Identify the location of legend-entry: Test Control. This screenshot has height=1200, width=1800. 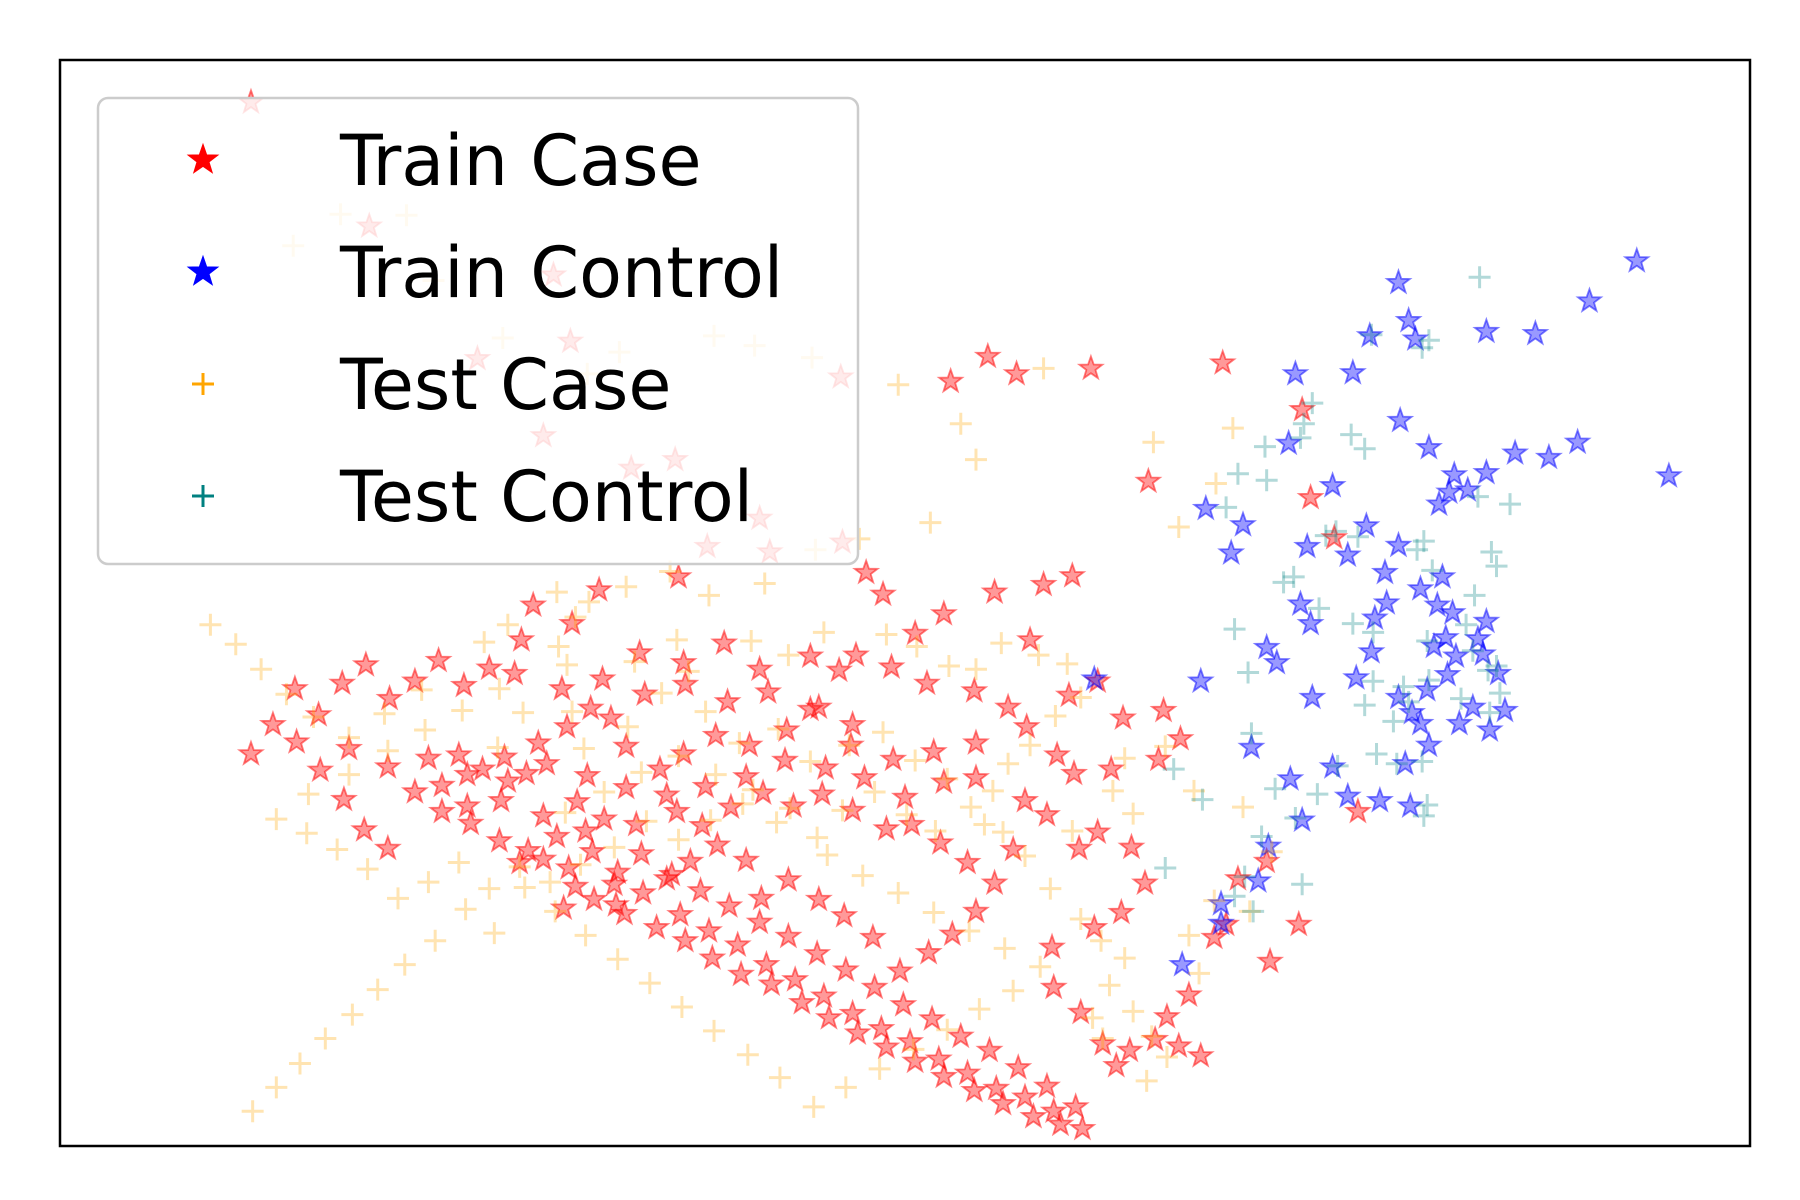
(472, 497).